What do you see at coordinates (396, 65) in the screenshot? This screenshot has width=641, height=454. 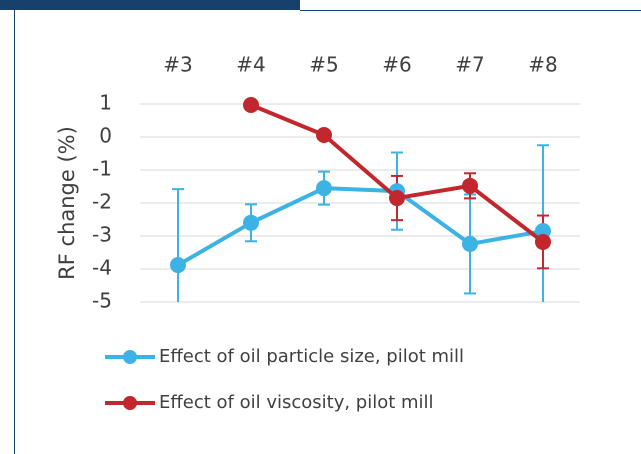 I see `x-tick-label: #6` at bounding box center [396, 65].